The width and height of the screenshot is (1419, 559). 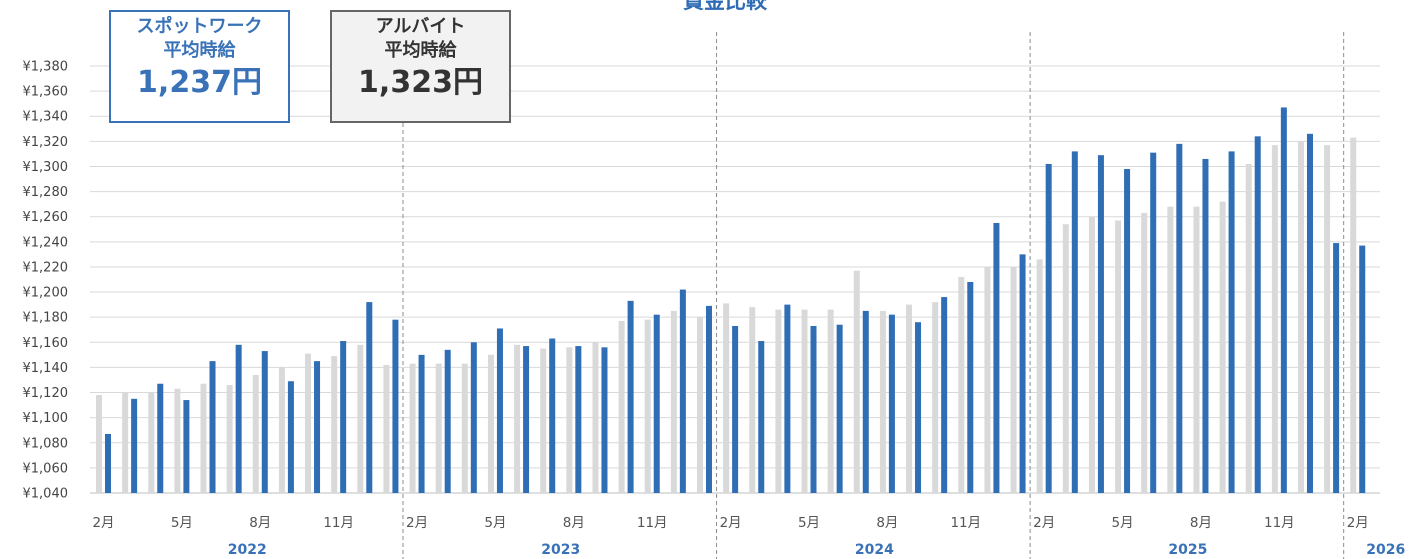 What do you see at coordinates (420, 66) in the screenshot?
I see `arbeit-average-wage-callout: アルバイト 平均時給 1,323円` at bounding box center [420, 66].